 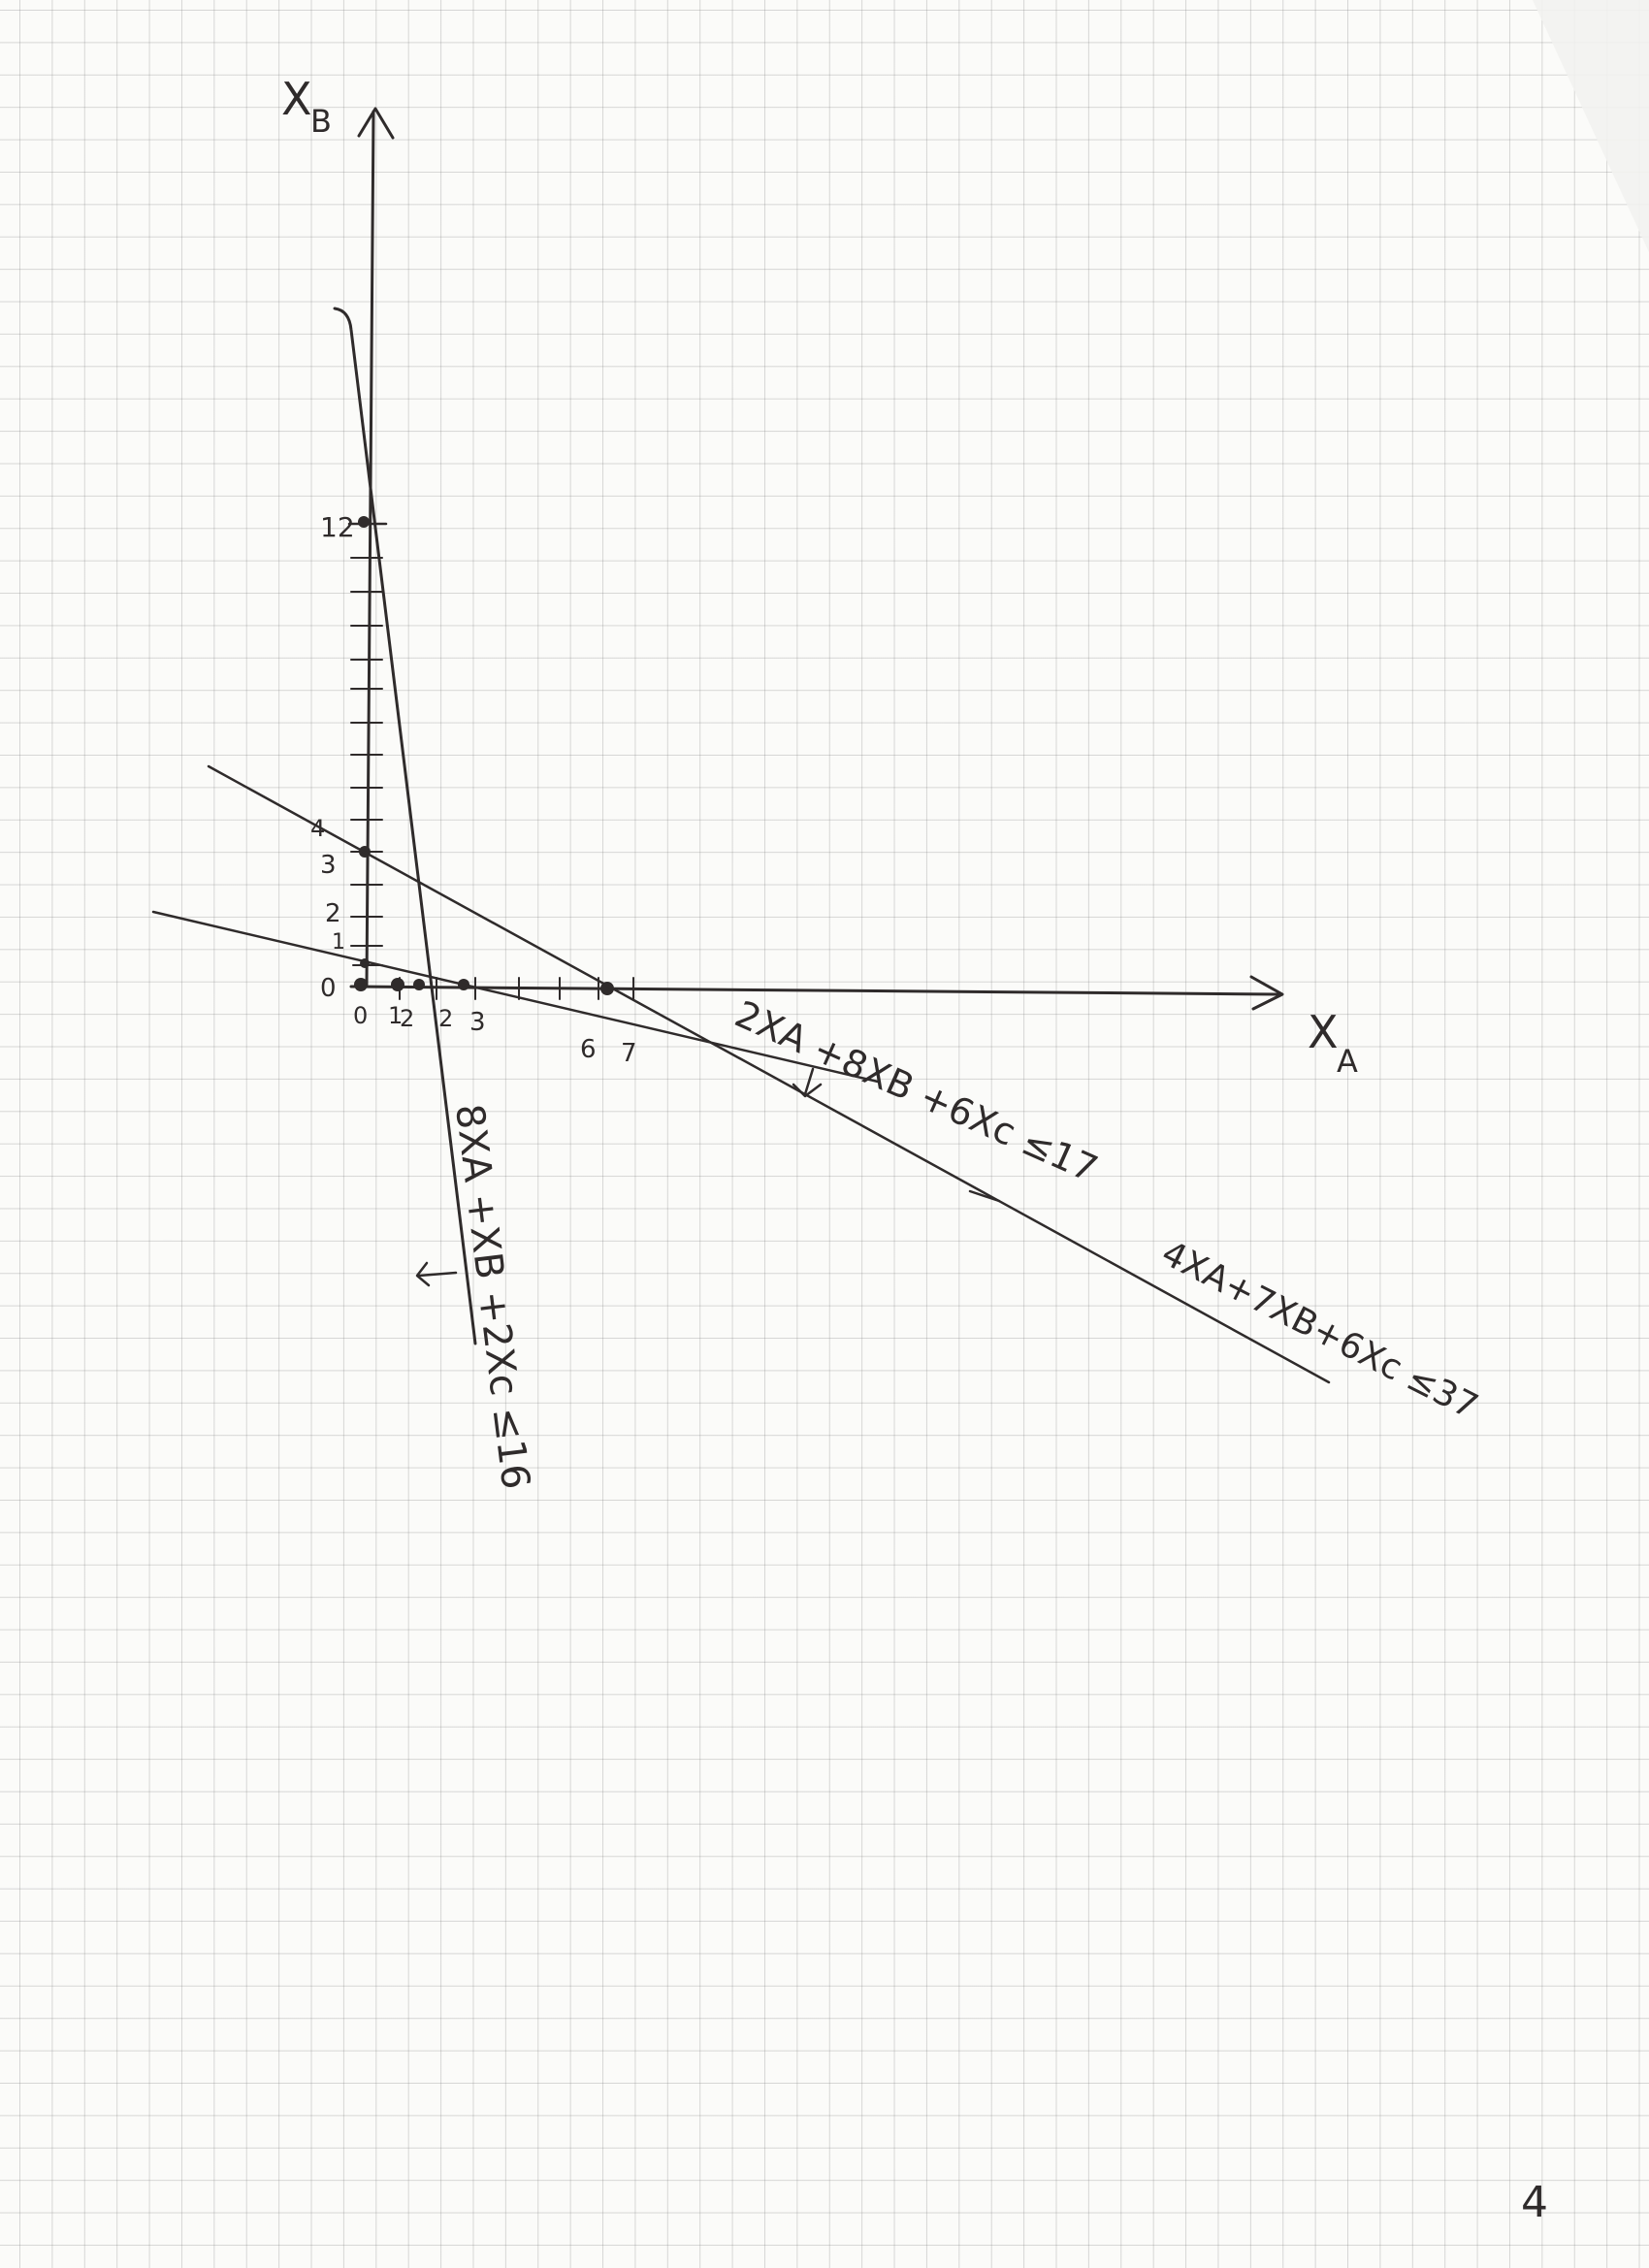 I want to click on arrow-c1-direction, so click(x=436, y=1274).